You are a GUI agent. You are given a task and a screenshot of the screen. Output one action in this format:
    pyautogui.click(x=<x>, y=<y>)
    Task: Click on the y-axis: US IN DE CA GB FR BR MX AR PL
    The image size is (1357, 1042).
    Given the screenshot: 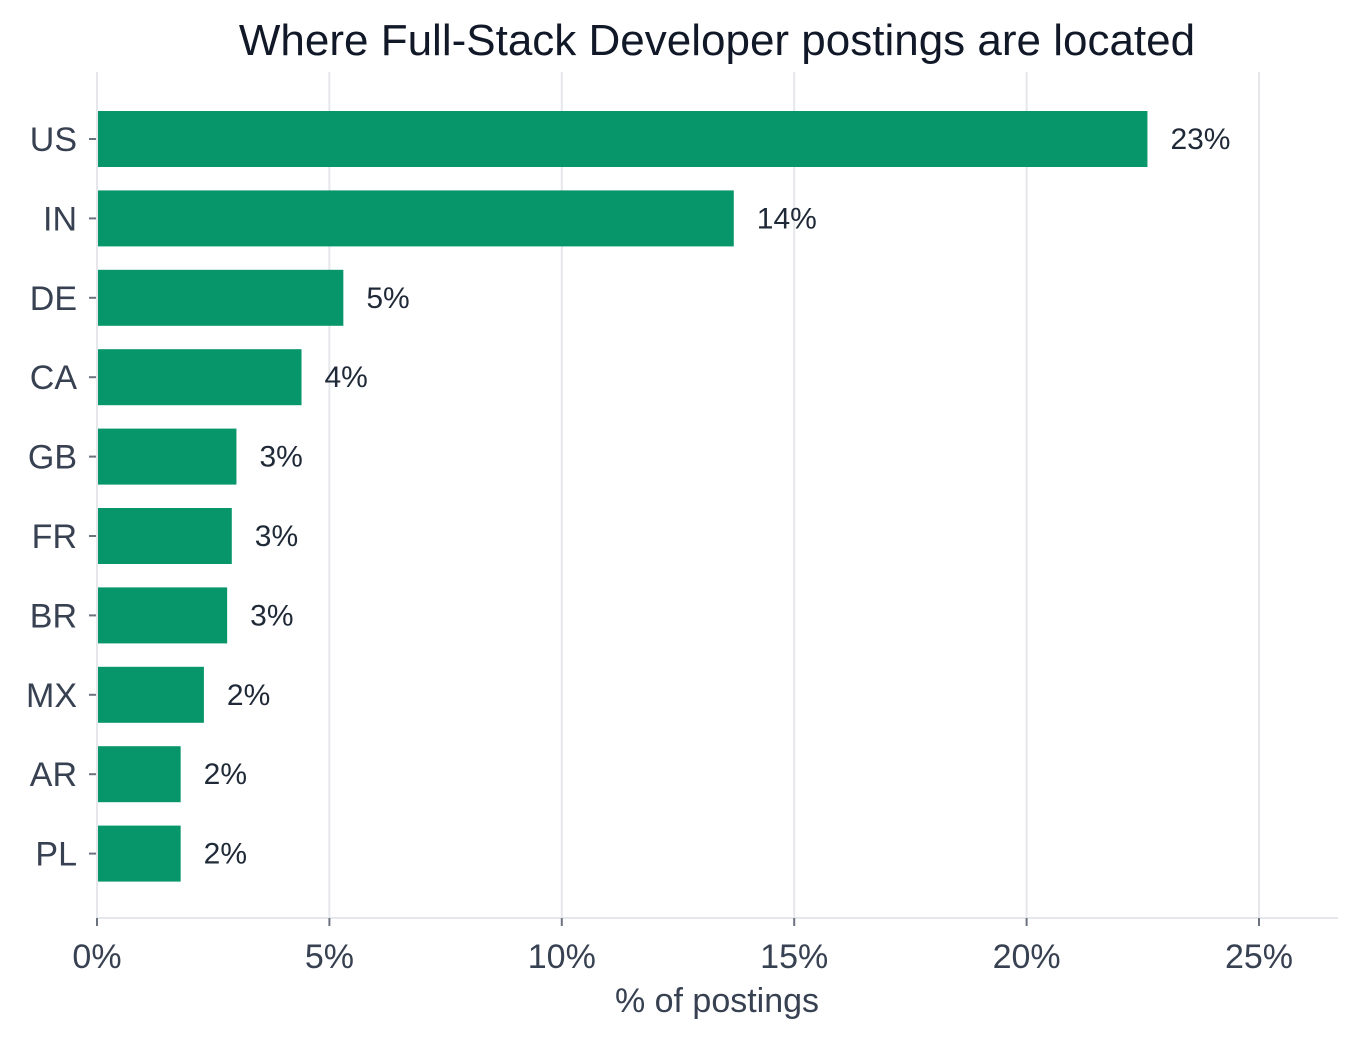 What is the action you would take?
    pyautogui.click(x=61, y=497)
    